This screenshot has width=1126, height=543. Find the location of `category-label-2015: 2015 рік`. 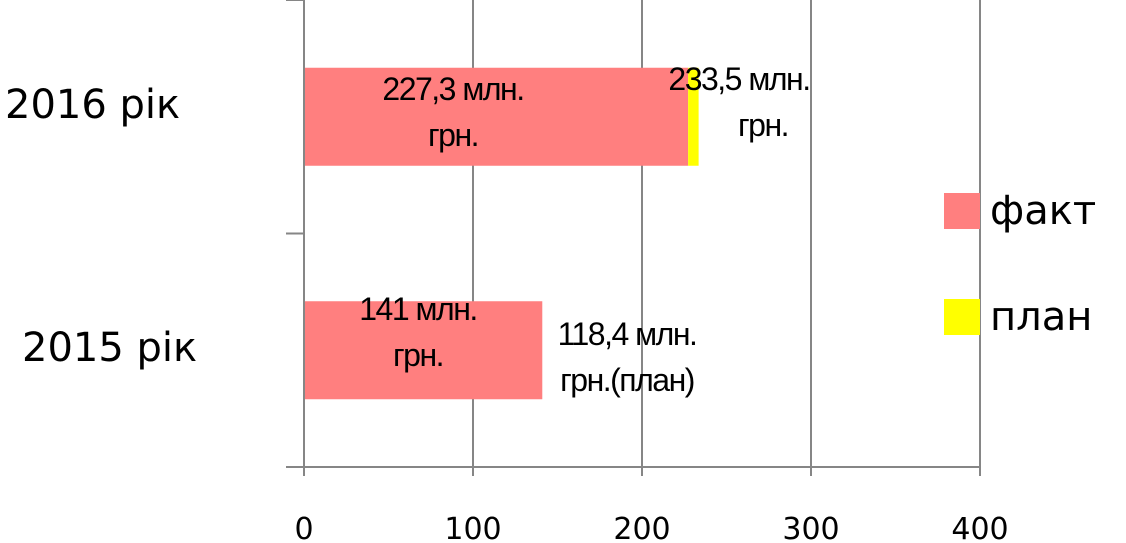

category-label-2015: 2015 рік is located at coordinates (110, 348).